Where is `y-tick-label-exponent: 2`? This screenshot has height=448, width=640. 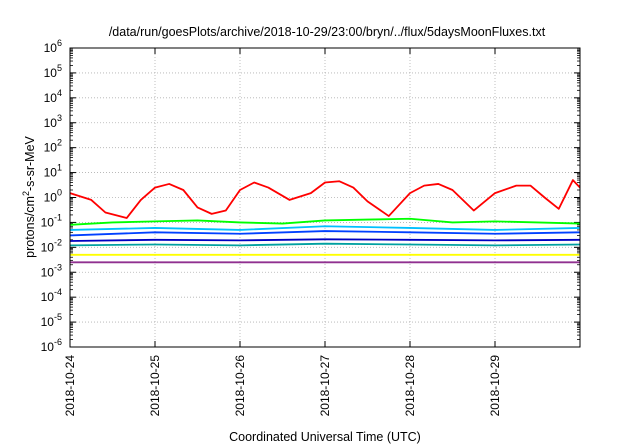 y-tick-label-exponent: 2 is located at coordinates (59, 143).